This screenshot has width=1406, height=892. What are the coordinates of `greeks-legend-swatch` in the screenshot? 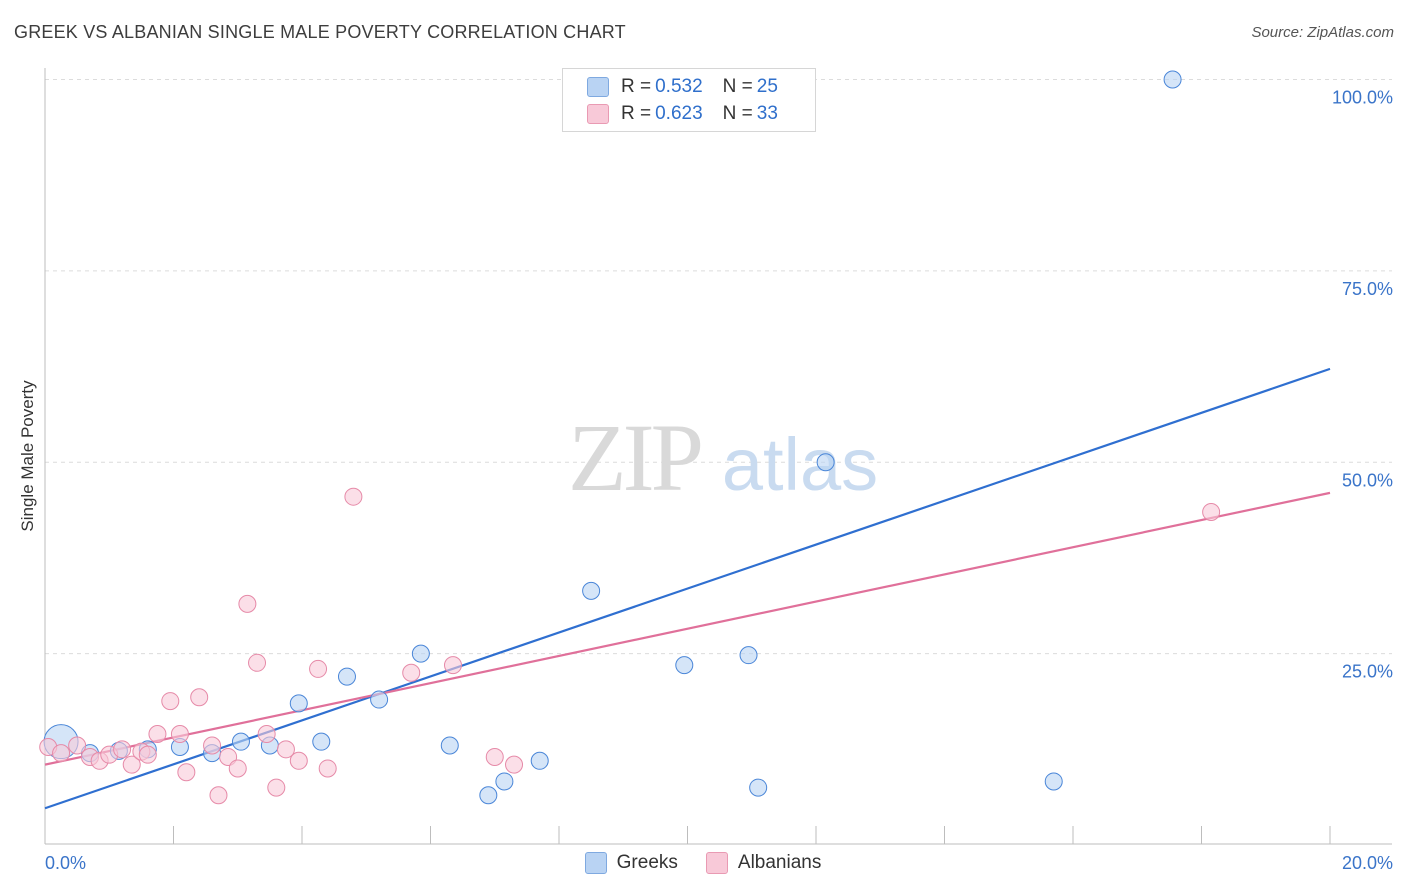 It's located at (595, 863).